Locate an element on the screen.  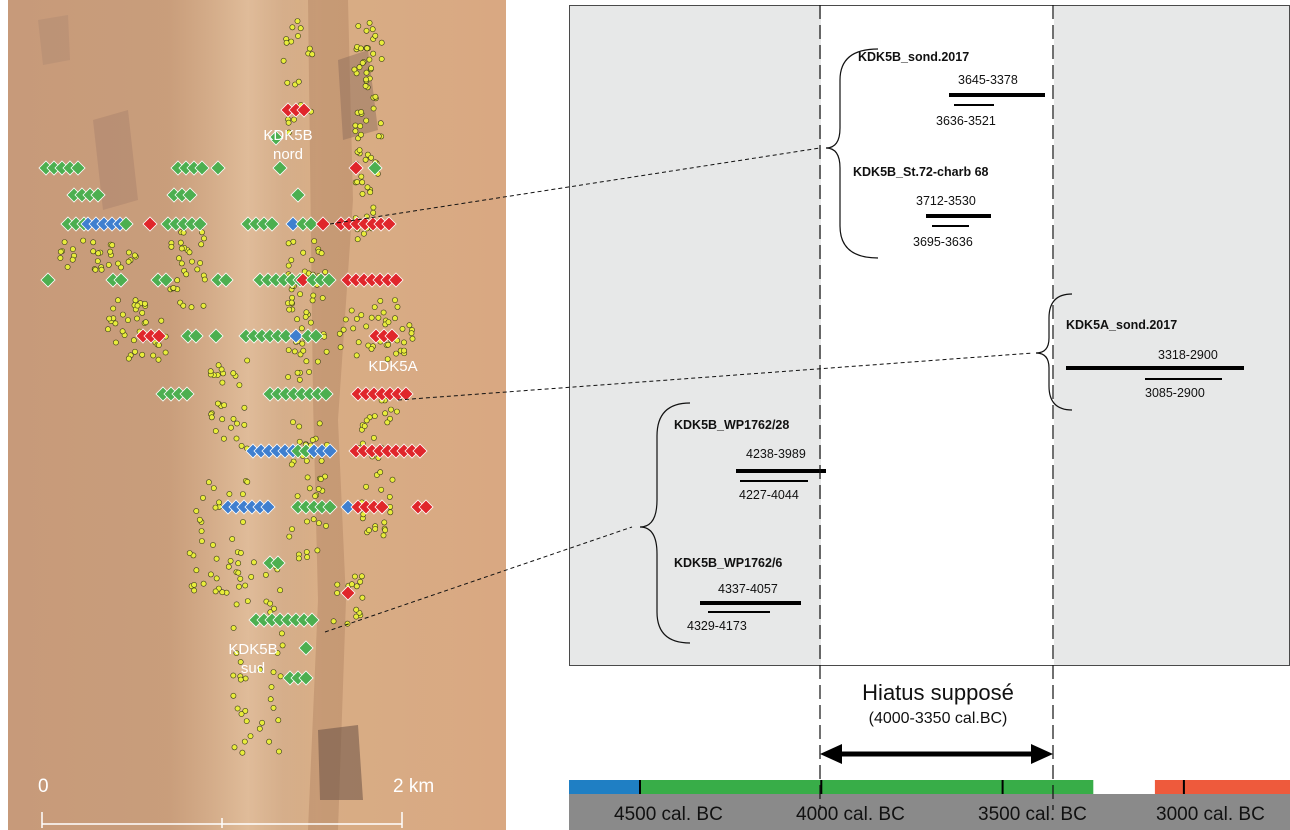
timeline-segment is located at coordinates (604, 787).